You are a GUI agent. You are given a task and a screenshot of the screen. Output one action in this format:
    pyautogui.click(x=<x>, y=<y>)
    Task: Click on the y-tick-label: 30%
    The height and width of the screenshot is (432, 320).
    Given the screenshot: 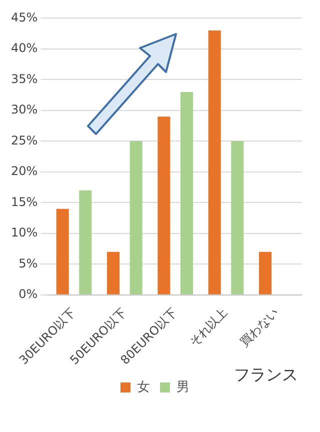 What is the action you would take?
    pyautogui.click(x=24, y=109)
    